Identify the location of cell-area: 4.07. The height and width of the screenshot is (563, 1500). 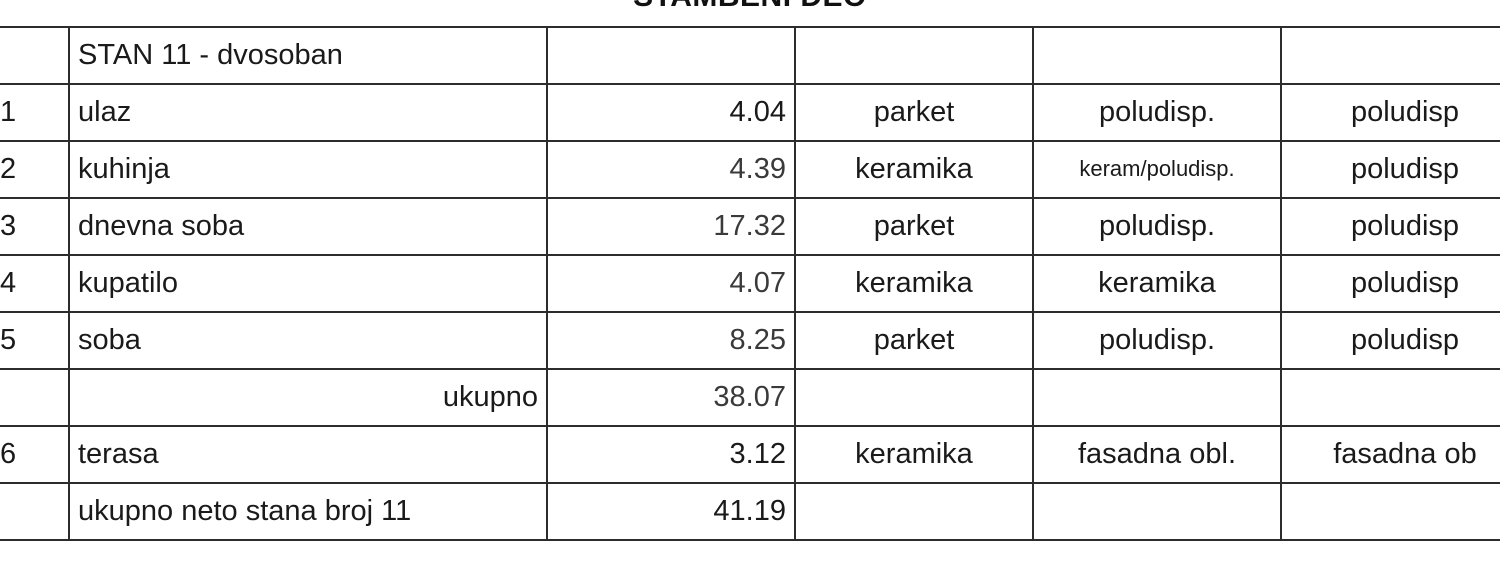
(671, 283).